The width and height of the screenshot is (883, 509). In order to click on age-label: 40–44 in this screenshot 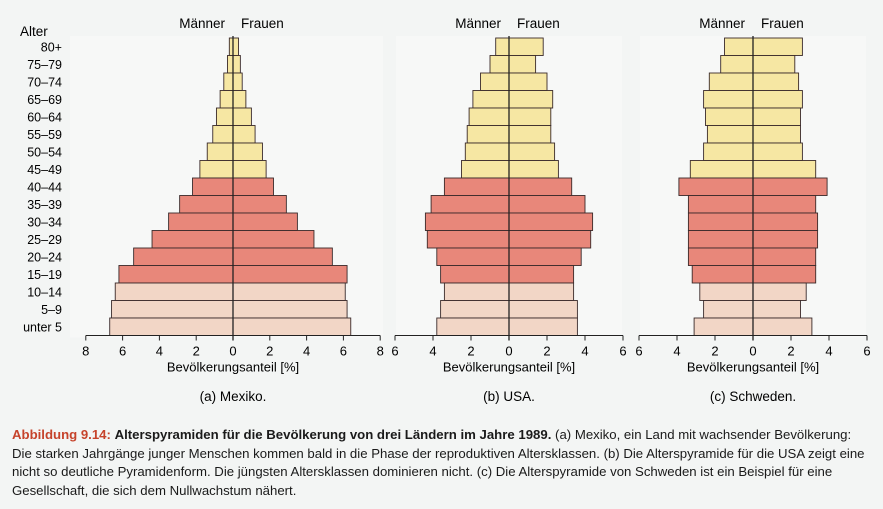, I will do `click(44, 187)`.